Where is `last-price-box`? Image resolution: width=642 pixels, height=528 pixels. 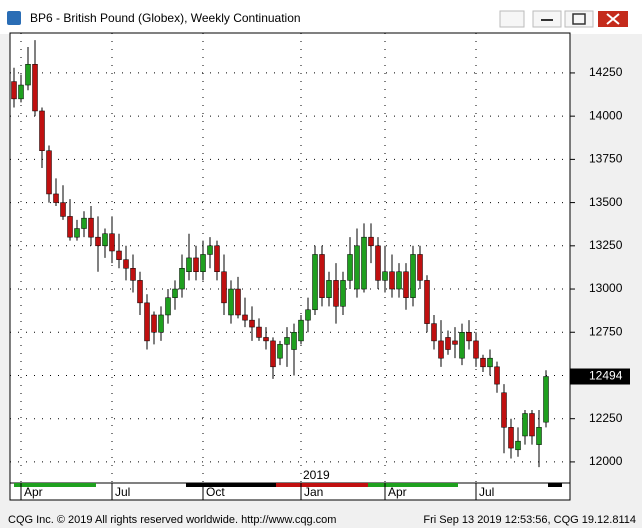
last-price-box is located at coordinates (600, 376).